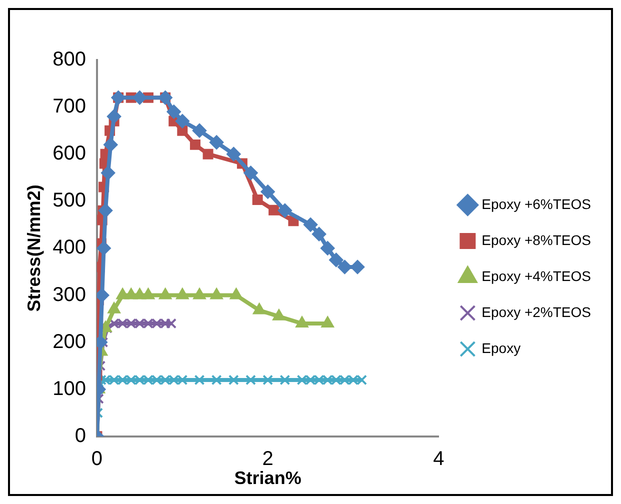 The image size is (621, 504). I want to click on y-axis-title: Stress(N/mm2), so click(34, 248).